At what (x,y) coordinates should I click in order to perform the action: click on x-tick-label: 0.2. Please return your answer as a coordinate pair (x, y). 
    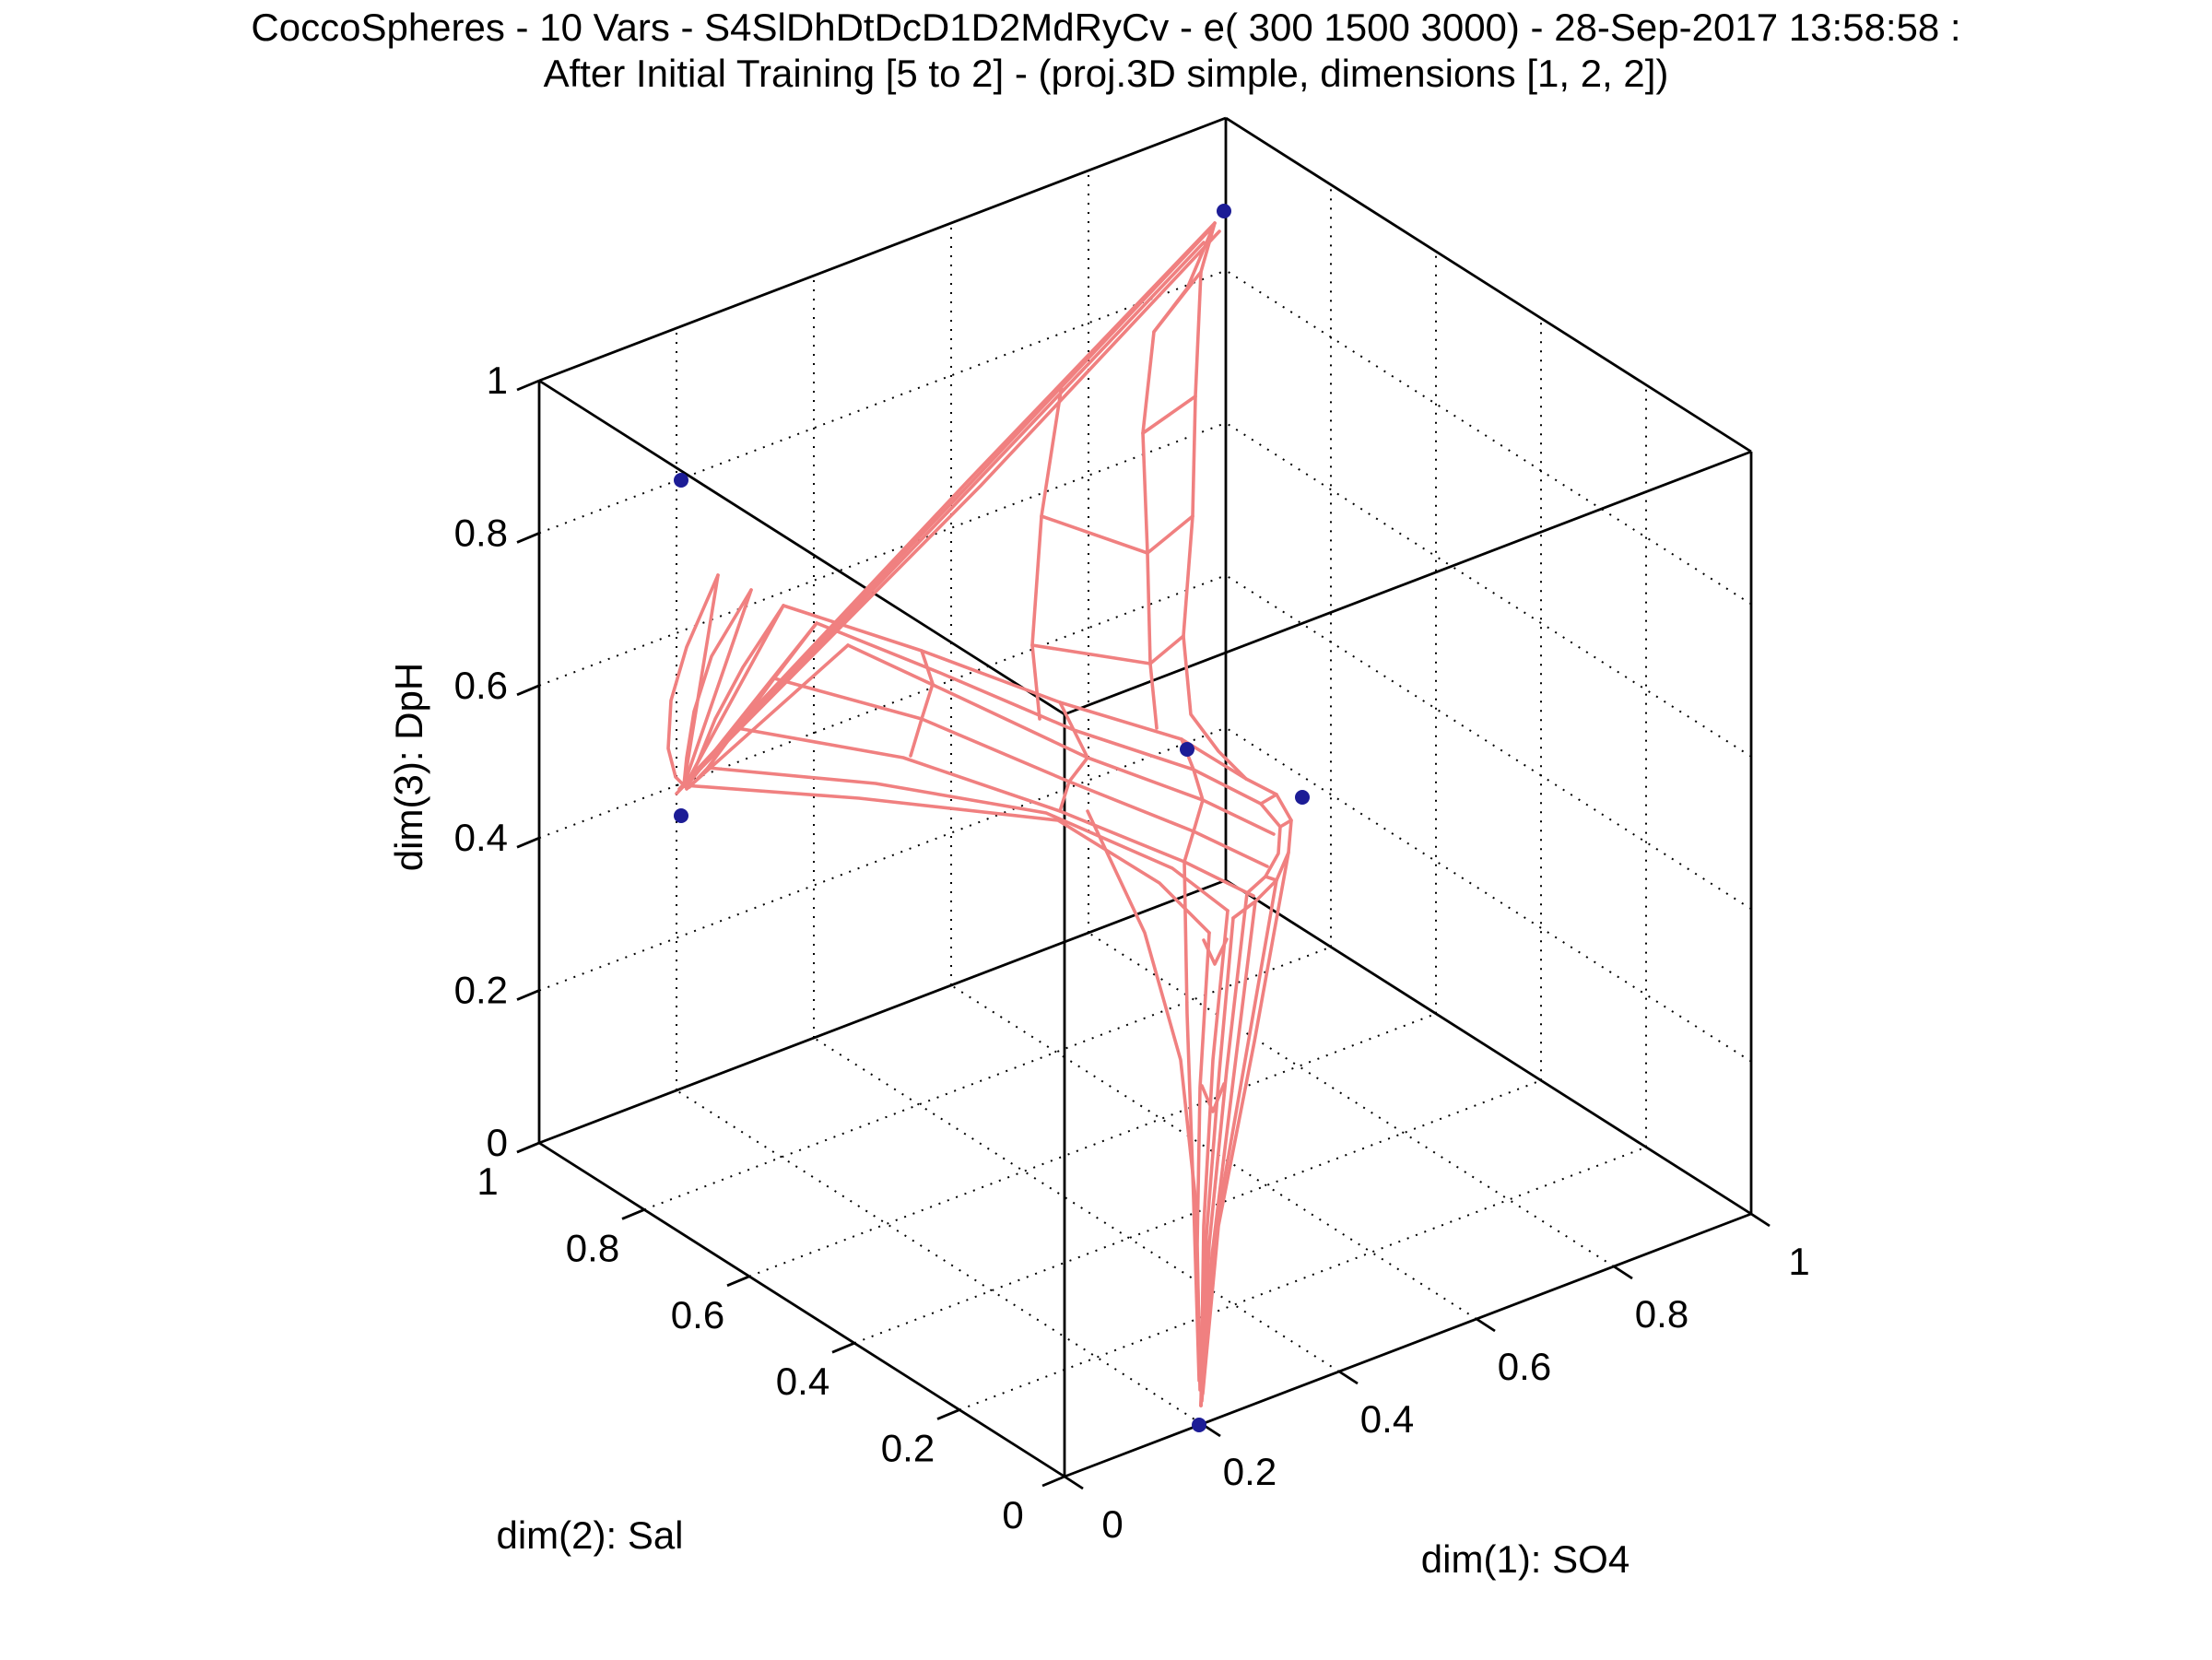
    Looking at the image, I should click on (1250, 1471).